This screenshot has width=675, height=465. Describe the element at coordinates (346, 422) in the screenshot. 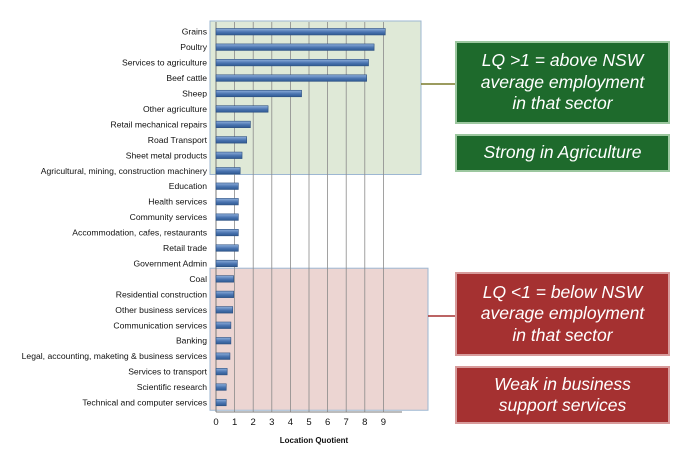

I see `x-tick-7: 7` at that location.